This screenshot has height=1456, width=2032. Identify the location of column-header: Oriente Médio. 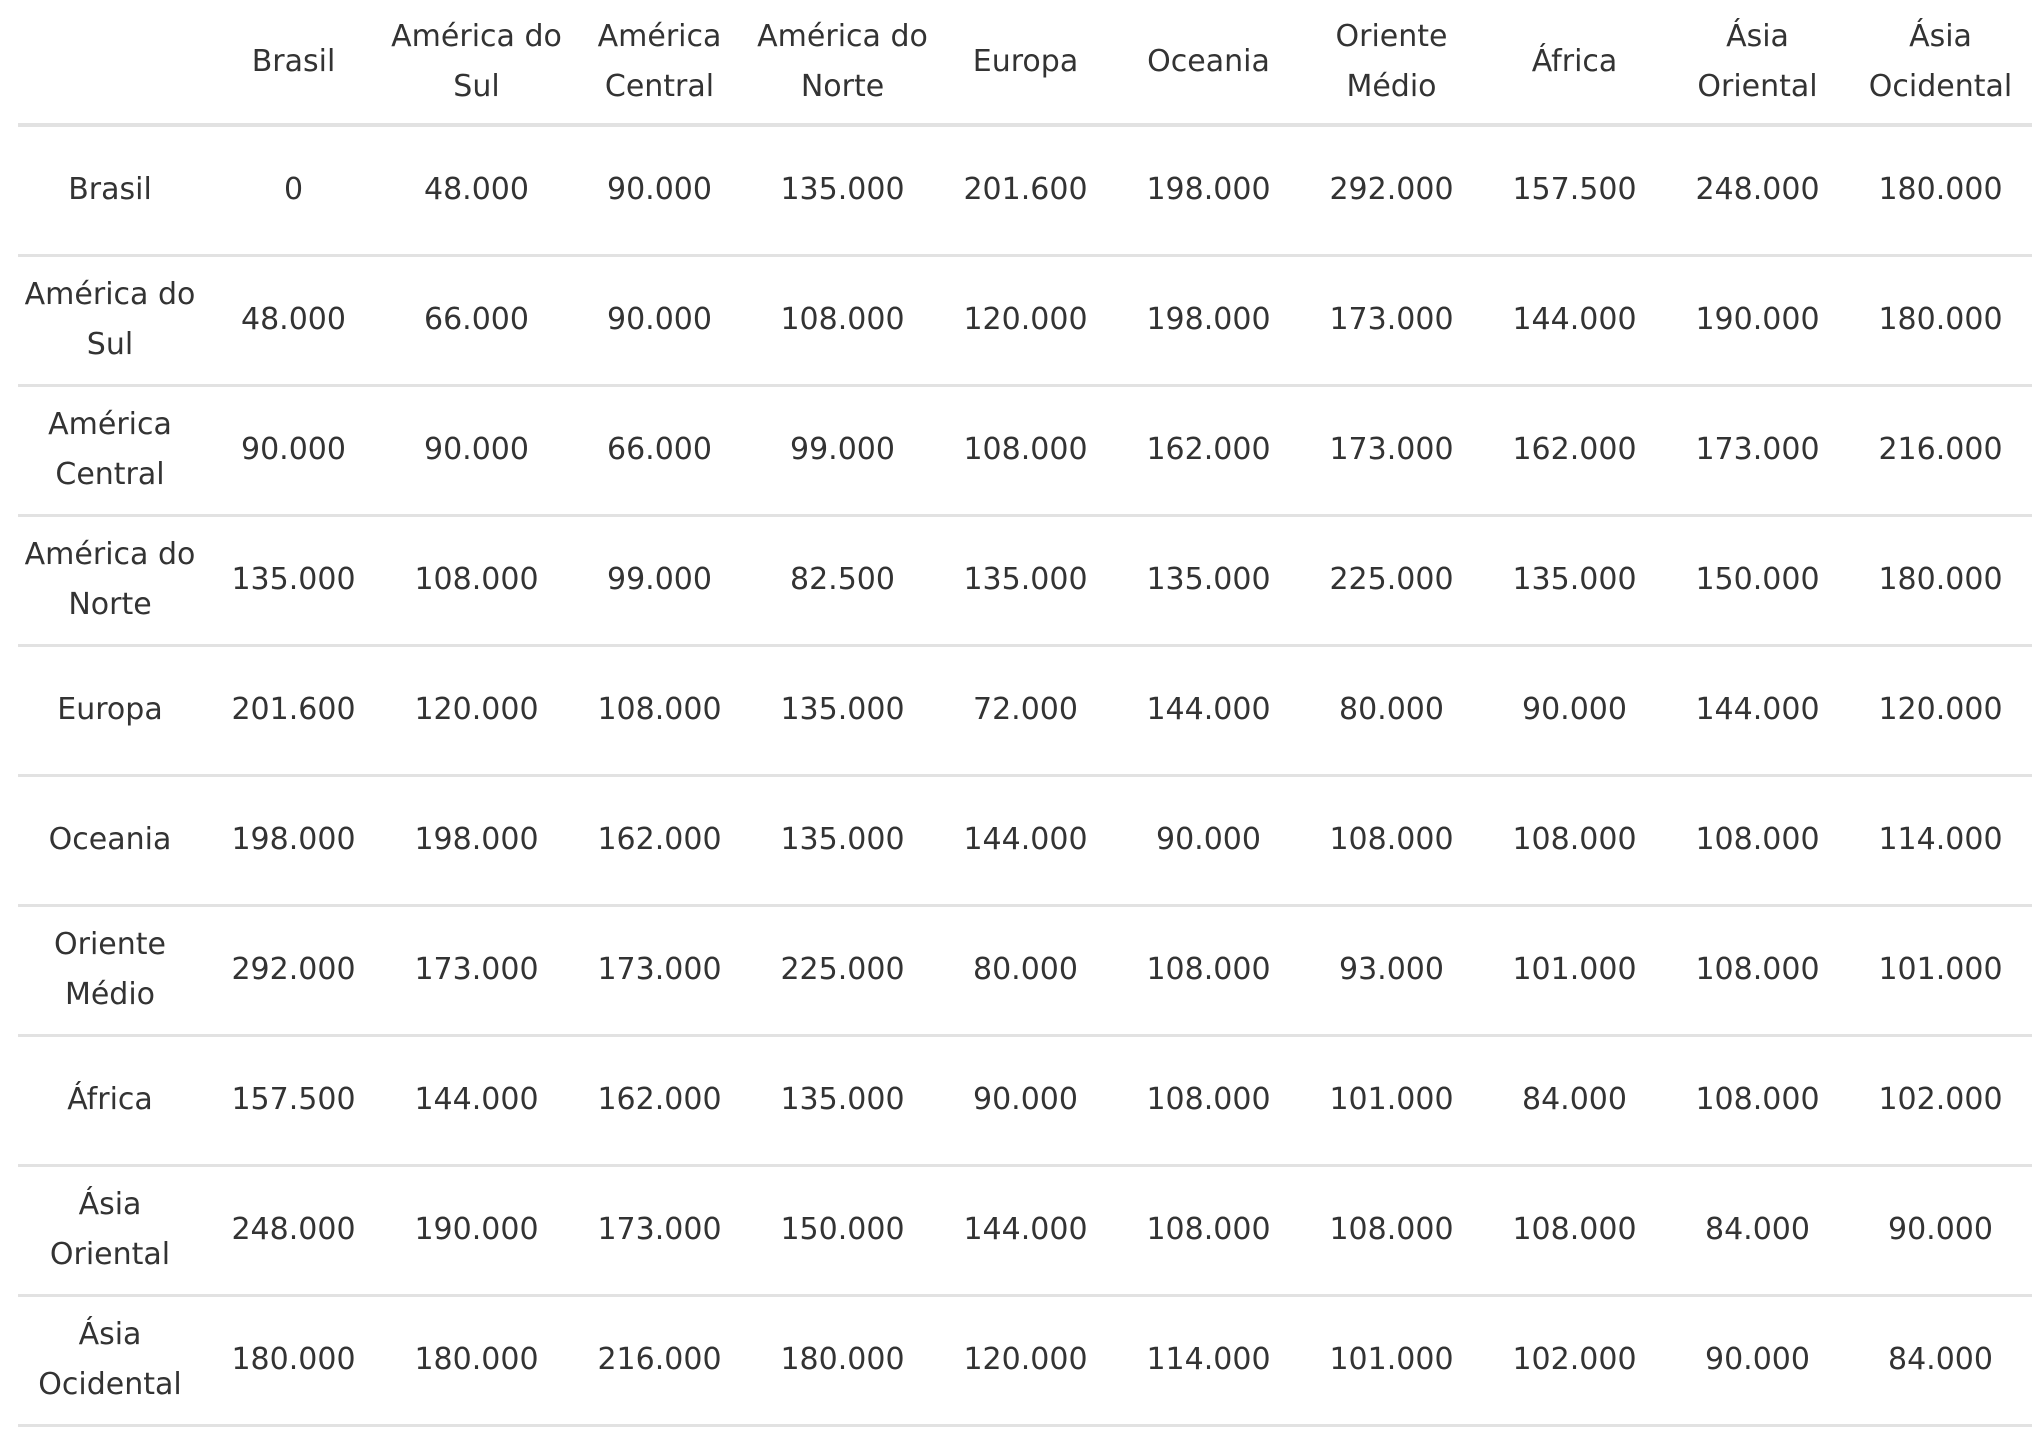
(1391, 63).